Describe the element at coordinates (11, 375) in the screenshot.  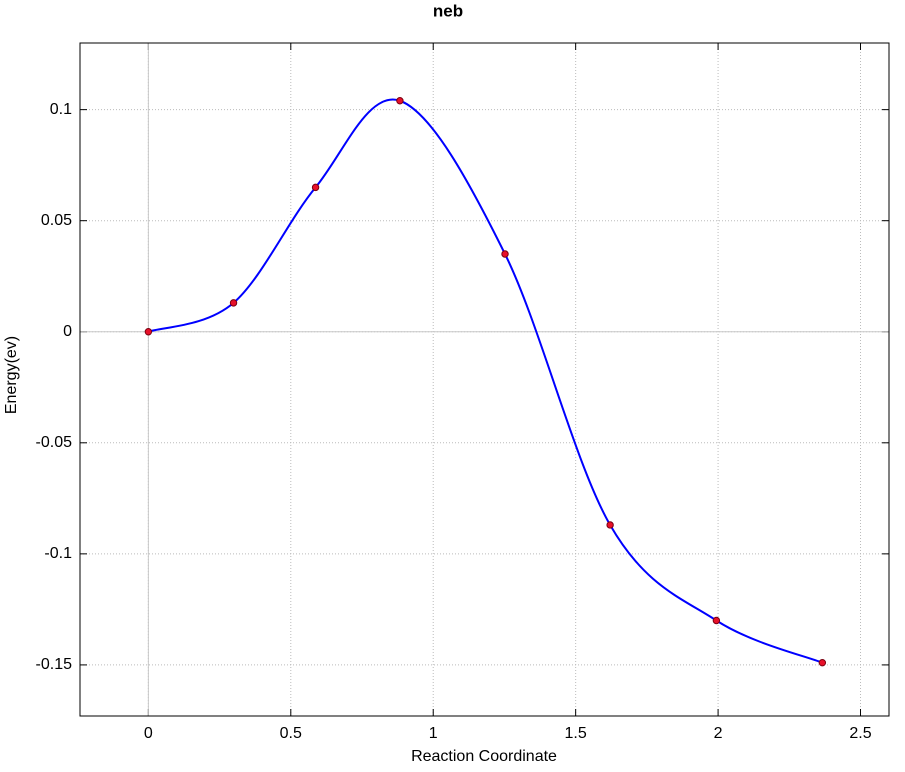
I see `y-axis-label: Energy(ev)` at that location.